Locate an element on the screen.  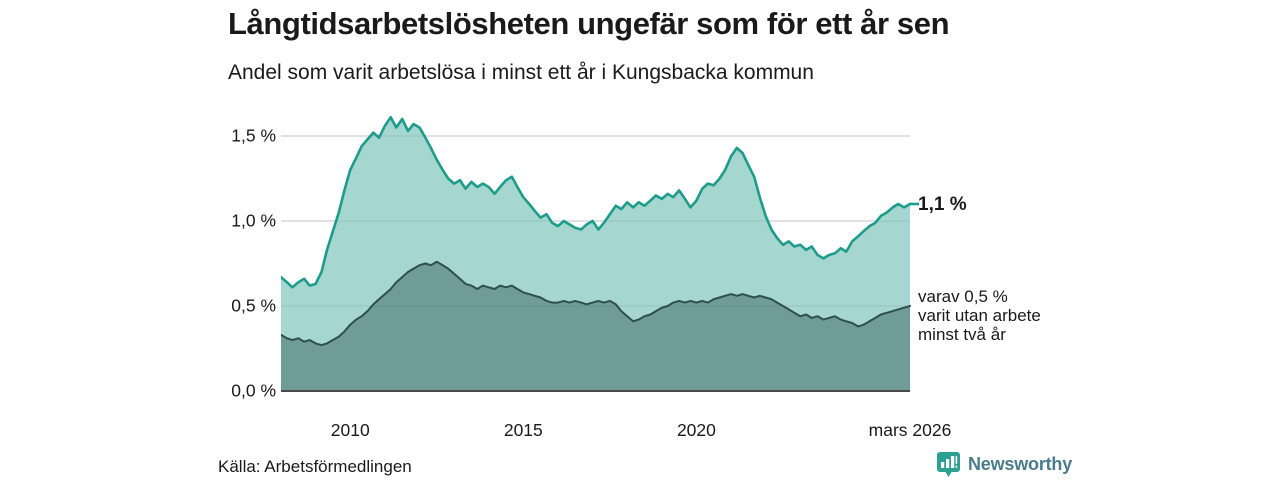
brand-logo: Newsworthy is located at coordinates (1004, 464).